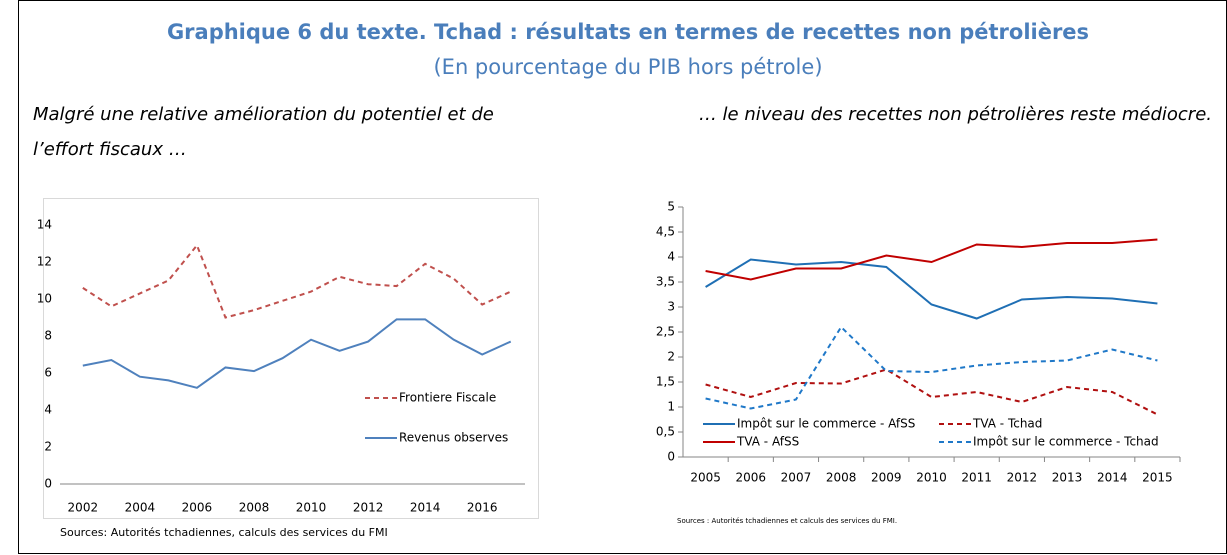  What do you see at coordinates (83, 508) in the screenshot?
I see `x-tick-label: 2002` at bounding box center [83, 508].